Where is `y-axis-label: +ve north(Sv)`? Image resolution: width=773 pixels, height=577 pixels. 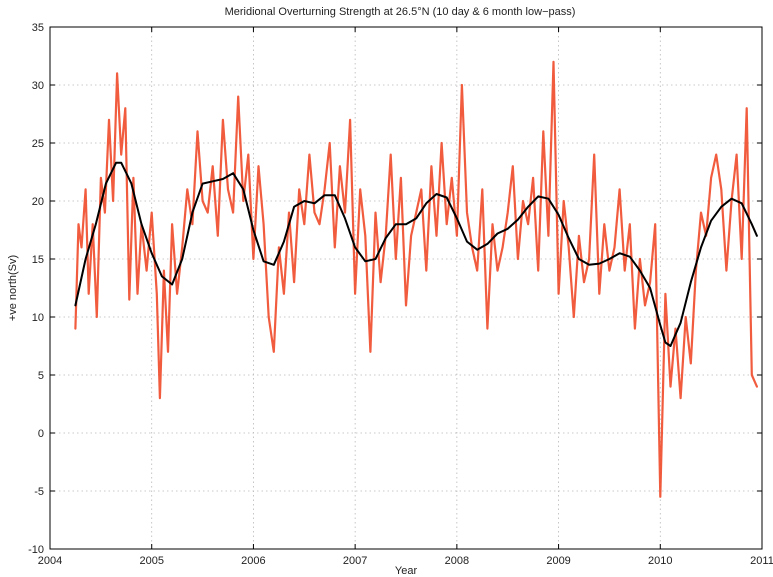 y-axis-label: +ve north(Sv) is located at coordinates (13, 288).